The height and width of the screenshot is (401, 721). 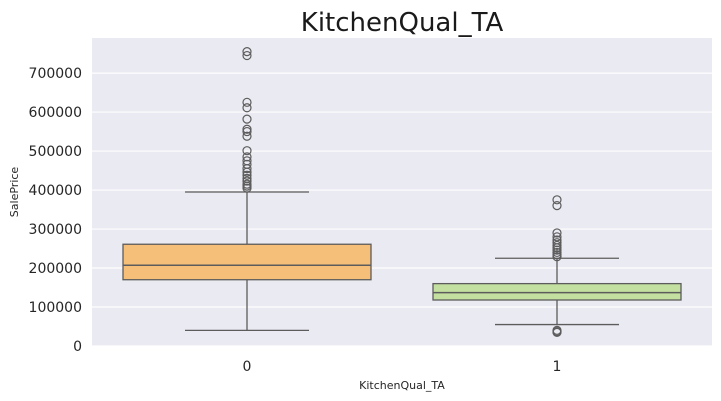 I want to click on x-tick-label: 0, so click(x=247, y=367).